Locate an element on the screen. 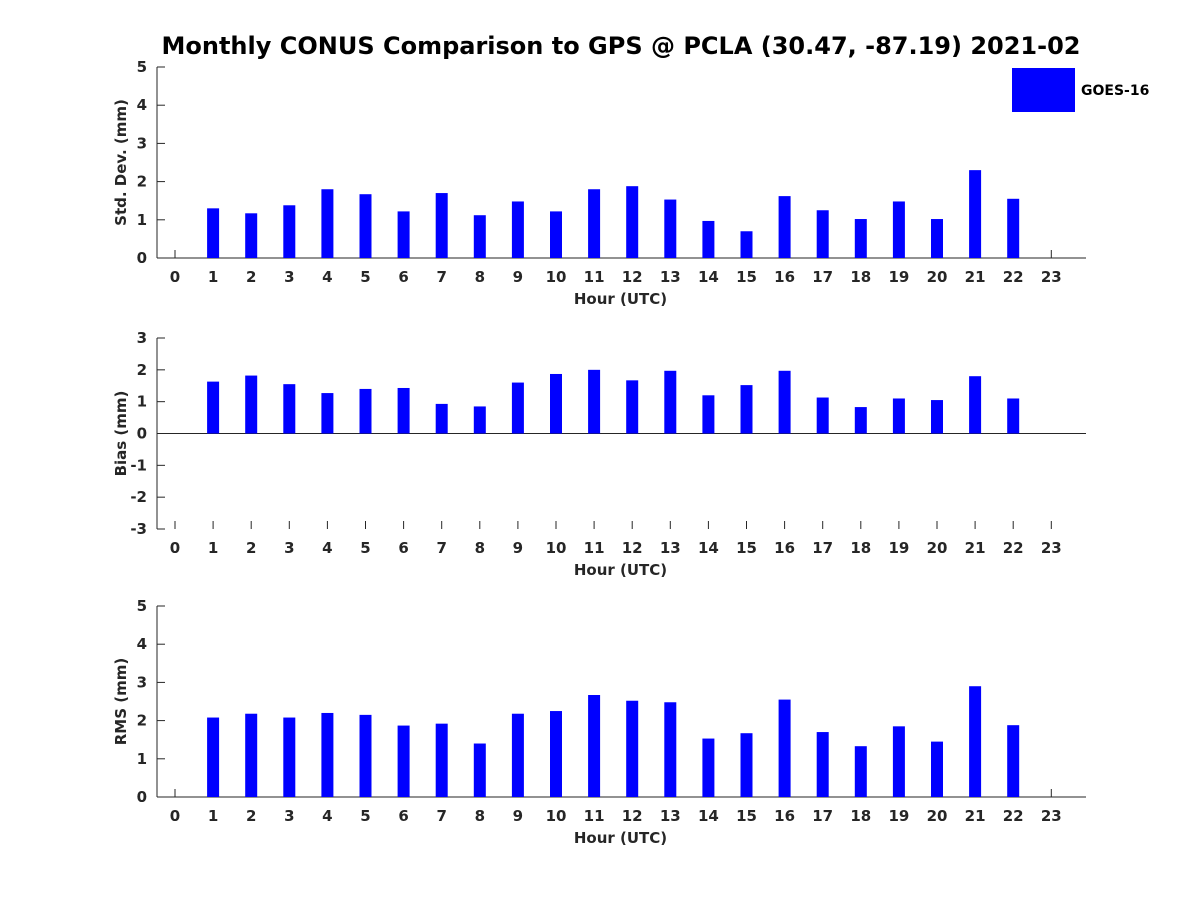 This screenshot has height=900, width=1200. x-tick-label: 13 is located at coordinates (670, 548).